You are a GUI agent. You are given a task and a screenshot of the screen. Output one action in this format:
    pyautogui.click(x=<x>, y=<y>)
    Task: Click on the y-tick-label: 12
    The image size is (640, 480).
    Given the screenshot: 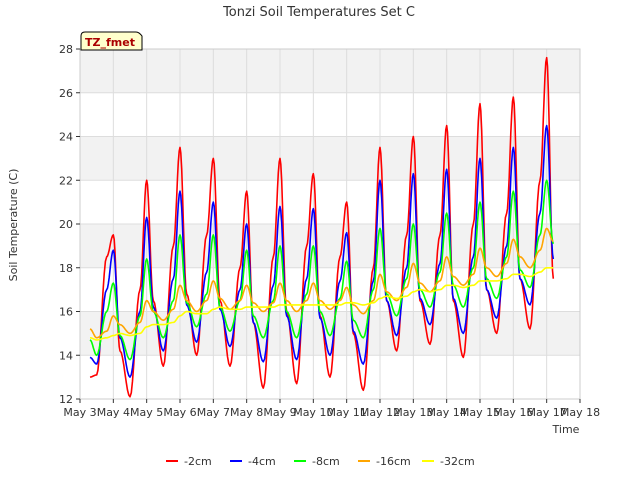 What is the action you would take?
    pyautogui.click(x=66, y=399)
    